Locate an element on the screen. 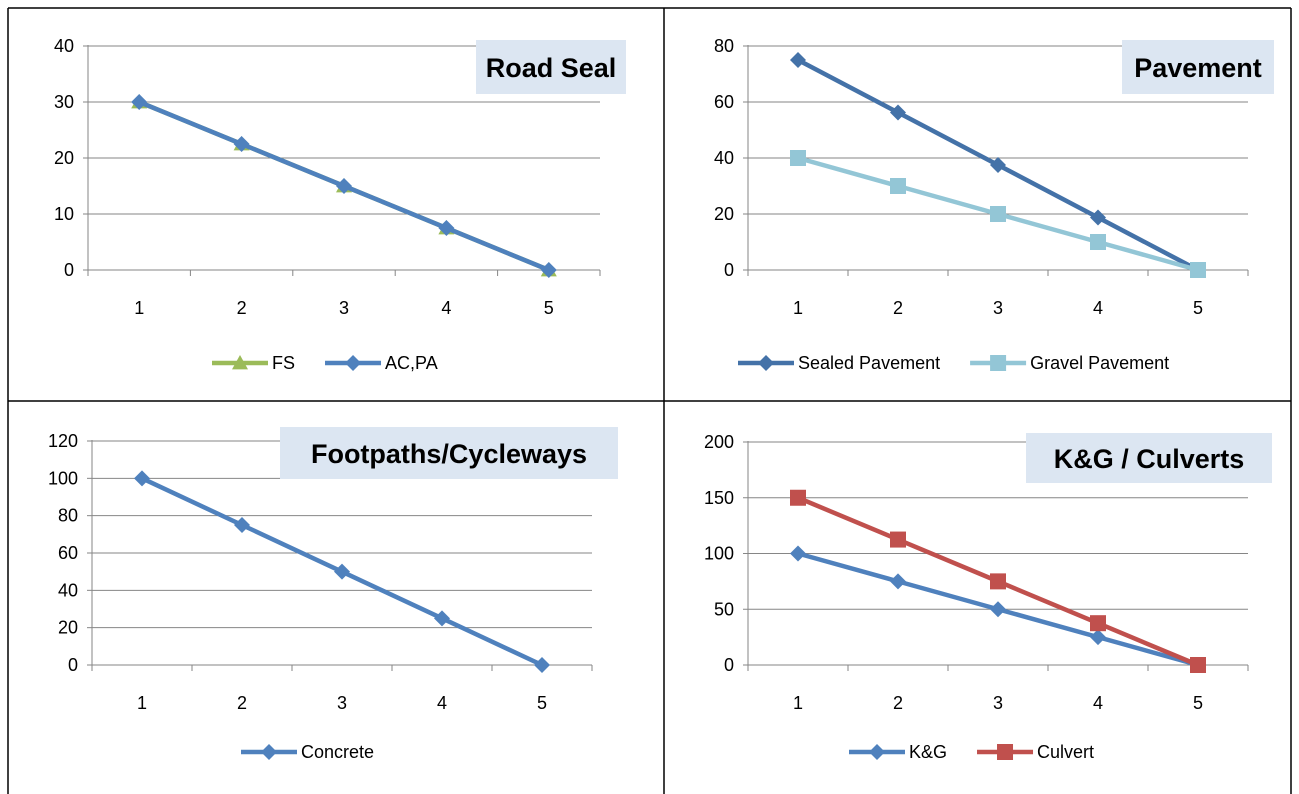 The image size is (1299, 794). chart-title: Pavement is located at coordinates (1198, 68).